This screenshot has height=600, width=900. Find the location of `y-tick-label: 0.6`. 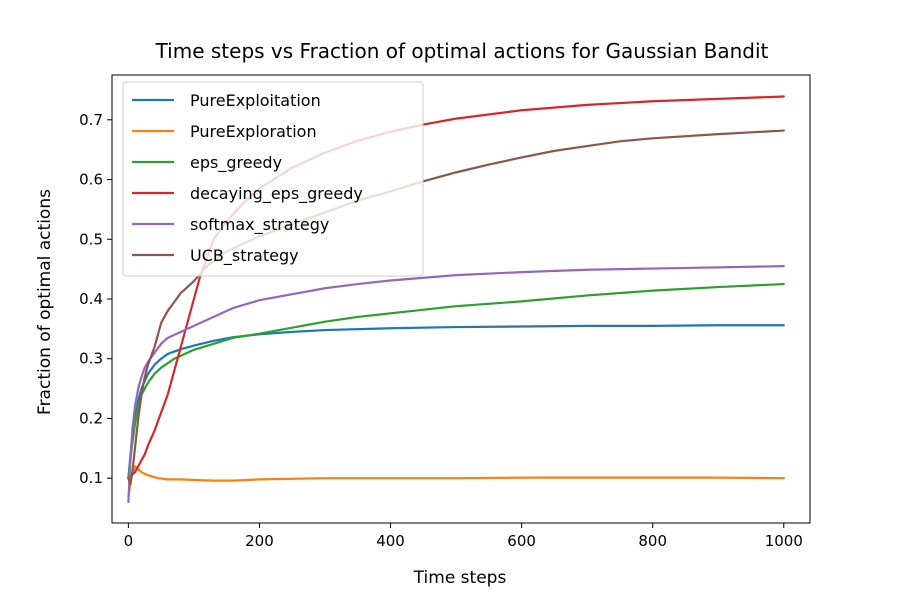

y-tick-label: 0.6 is located at coordinates (91, 180).